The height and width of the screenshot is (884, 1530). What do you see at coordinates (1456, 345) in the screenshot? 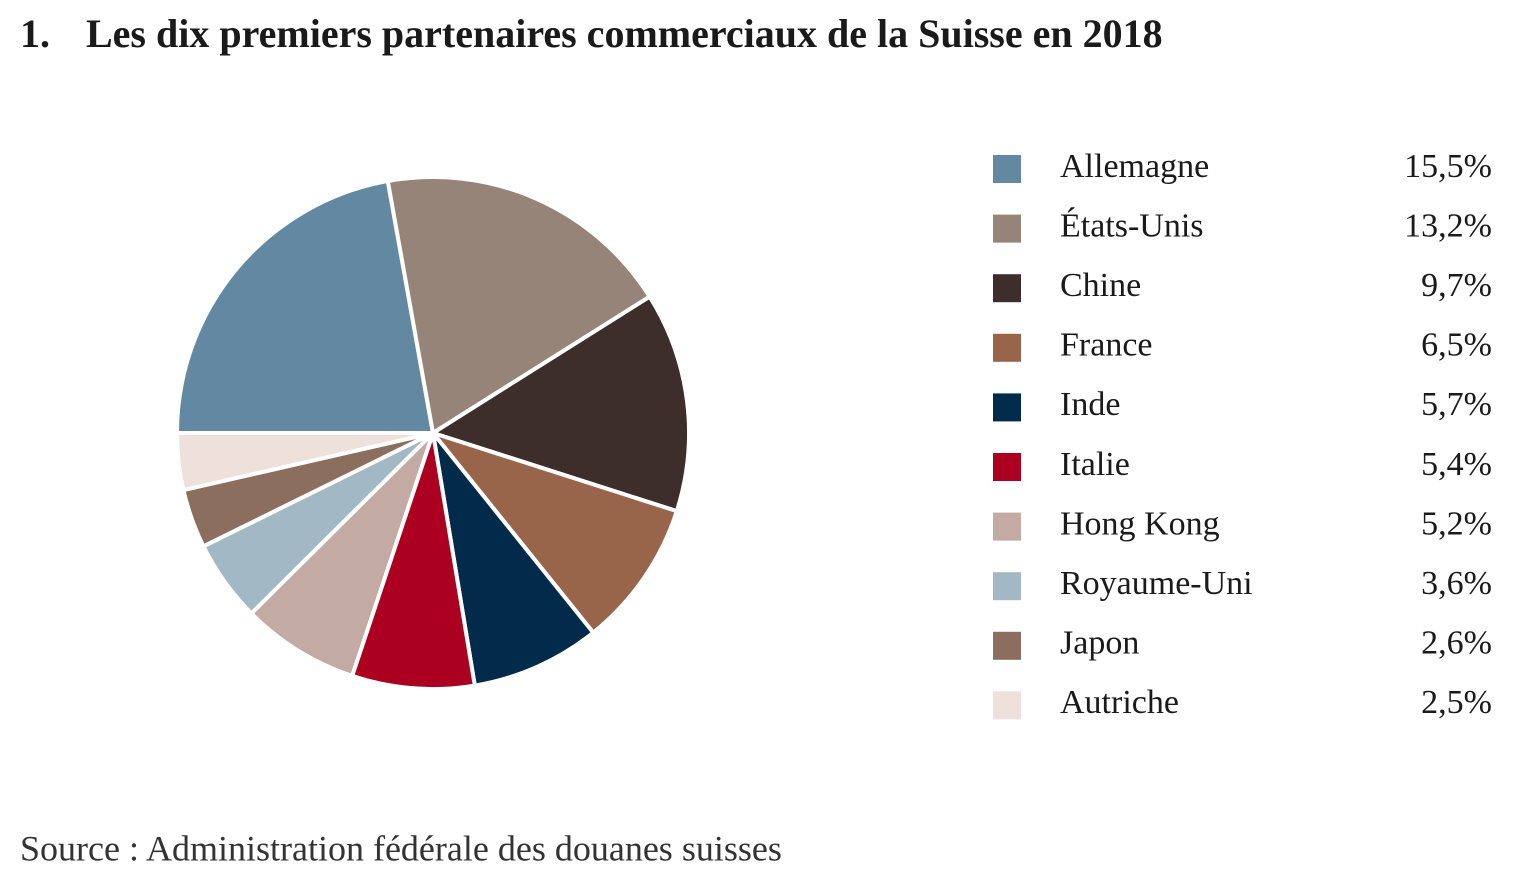
I see `value-label: 6,5%` at bounding box center [1456, 345].